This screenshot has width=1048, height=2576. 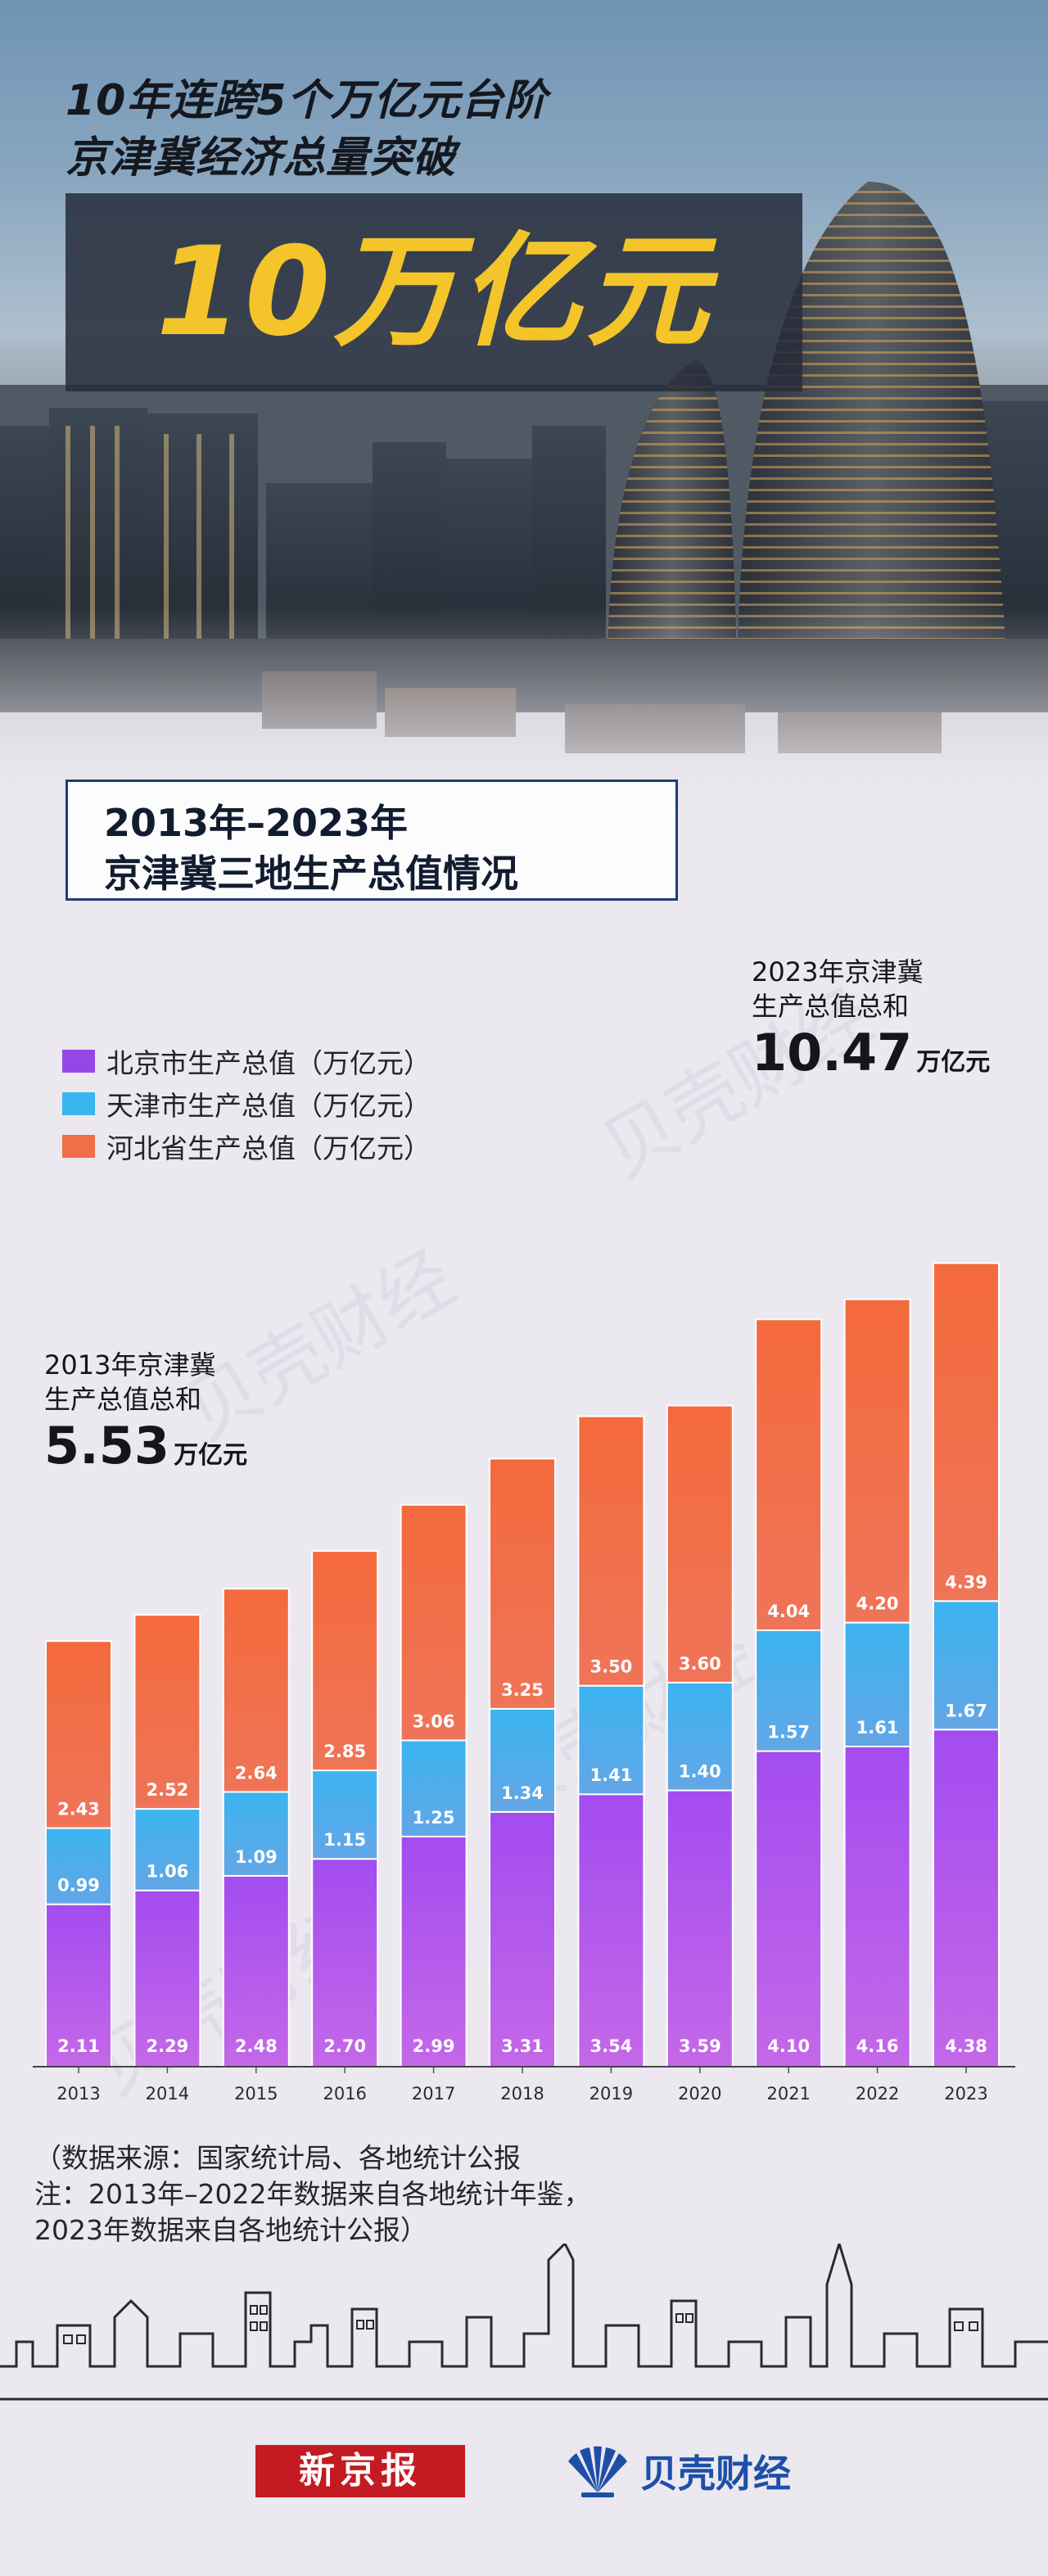 What do you see at coordinates (78, 1886) in the screenshot?
I see `value-label-tianjin-2013: 0.99` at bounding box center [78, 1886].